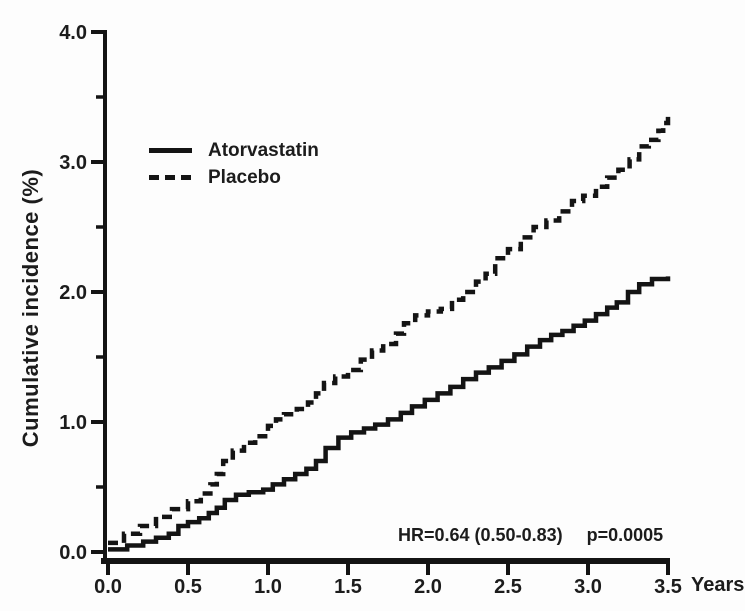  Describe the element at coordinates (268, 587) in the screenshot. I see `x-tick-label: 1.0` at that location.